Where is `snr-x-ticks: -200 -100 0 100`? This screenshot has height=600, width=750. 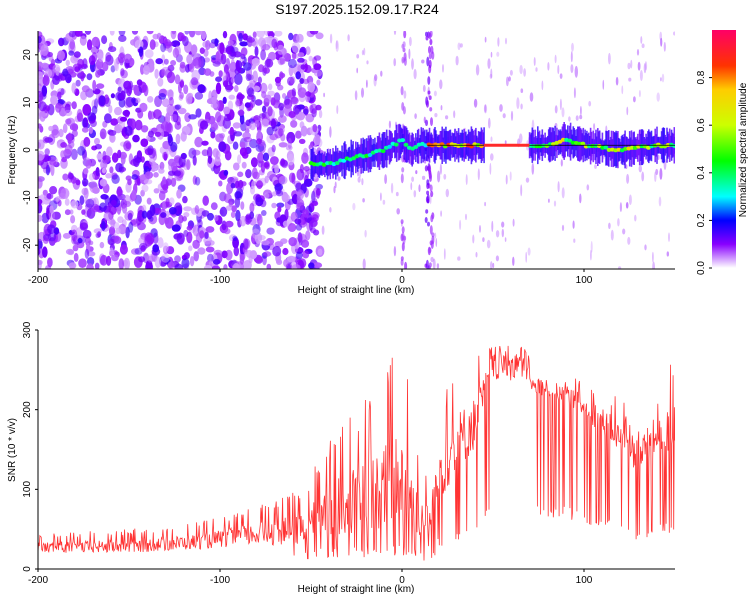
snr-x-ticks: -200 -100 0 100 is located at coordinates (310, 577).